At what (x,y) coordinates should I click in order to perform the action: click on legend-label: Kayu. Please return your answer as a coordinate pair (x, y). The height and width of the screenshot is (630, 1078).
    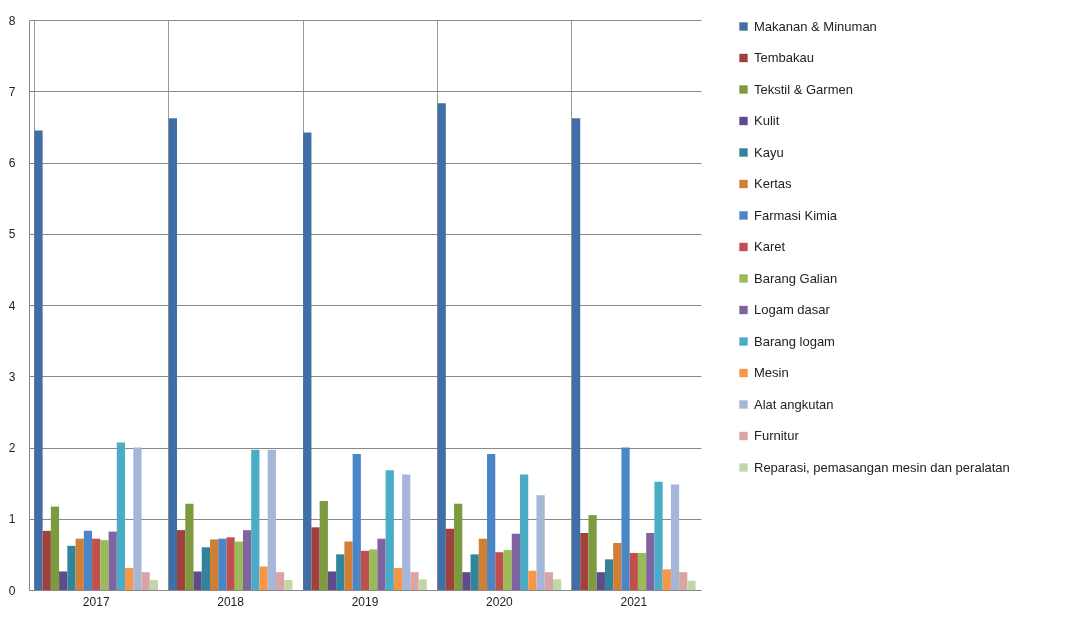
    Looking at the image, I should click on (769, 152).